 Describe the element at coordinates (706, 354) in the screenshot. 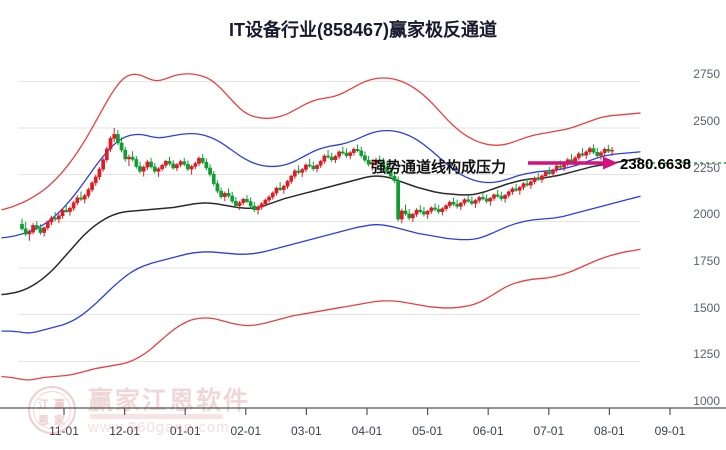

I see `y-axis-tick-label: 1250` at that location.